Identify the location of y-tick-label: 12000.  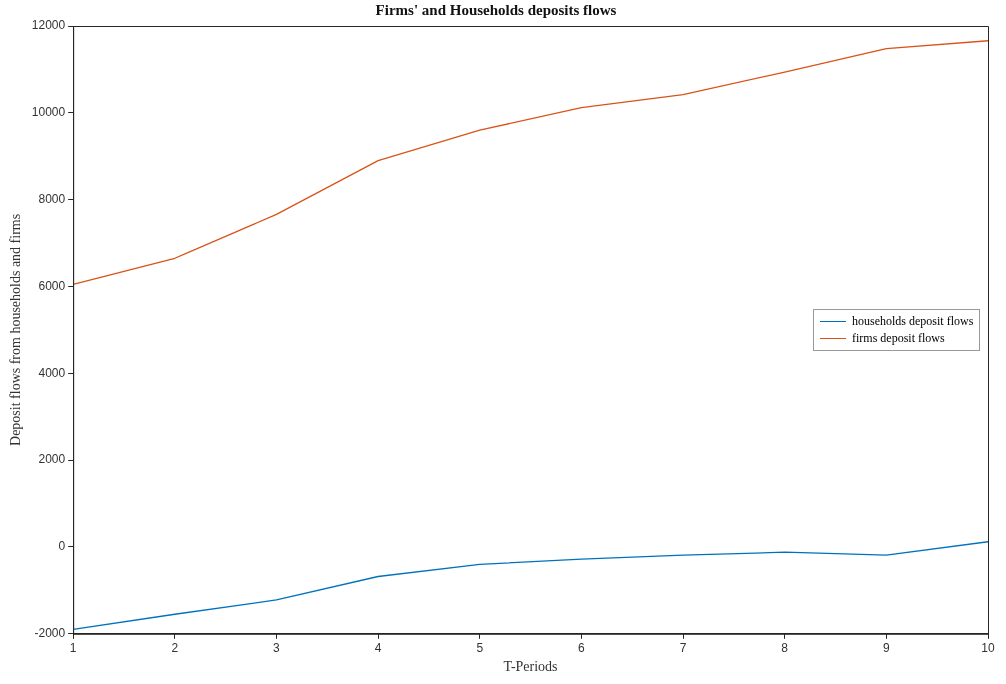
(48, 25).